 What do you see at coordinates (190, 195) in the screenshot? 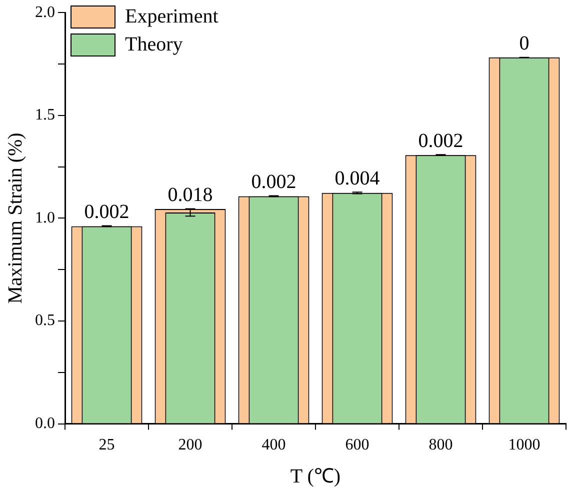
I see `annotation: 0.018` at bounding box center [190, 195].